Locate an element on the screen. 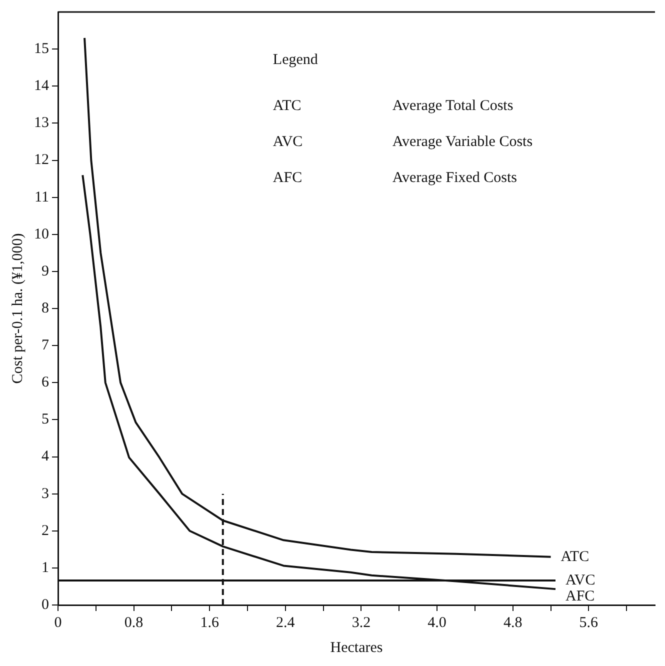 This screenshot has height=666, width=665. y-axis-title: Cost per-0.1 ha. (¥1,000) is located at coordinates (18, 308).